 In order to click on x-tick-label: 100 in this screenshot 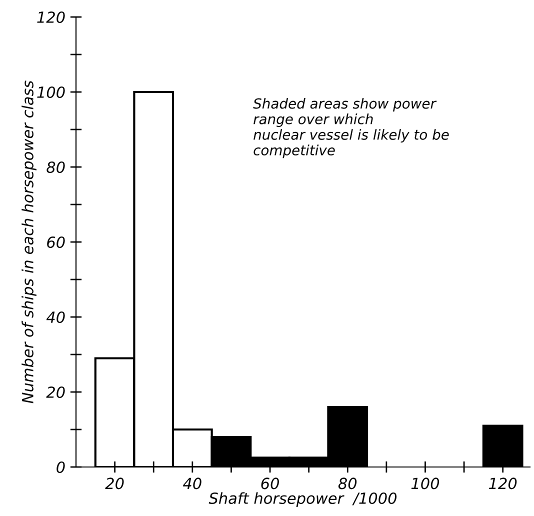, I will do `click(425, 484)`.